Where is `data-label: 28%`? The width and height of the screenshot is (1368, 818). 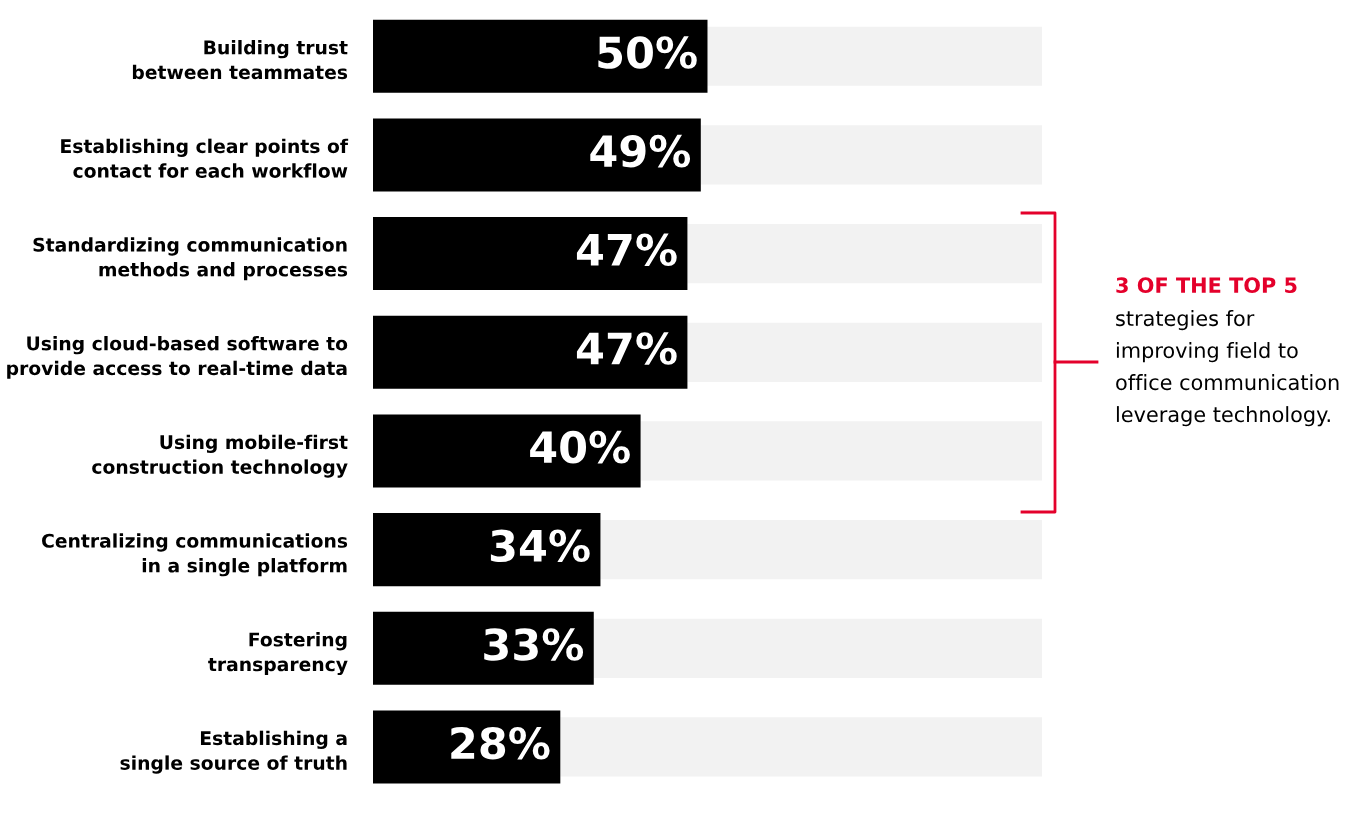 data-label: 28% is located at coordinates (500, 743).